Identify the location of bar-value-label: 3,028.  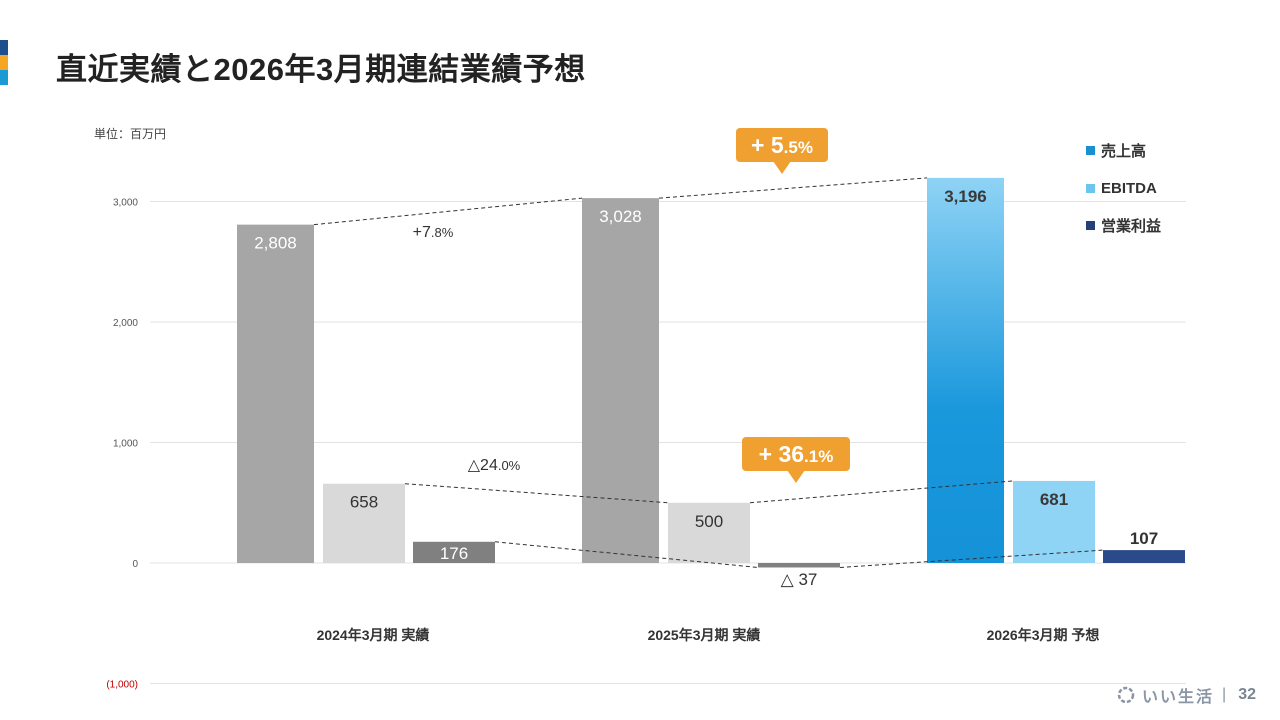
(620, 216).